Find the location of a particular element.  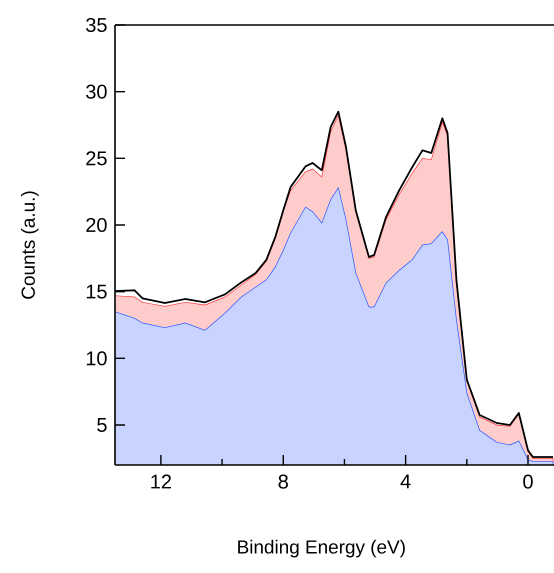

y-tick-label: 25 is located at coordinates (96, 158).